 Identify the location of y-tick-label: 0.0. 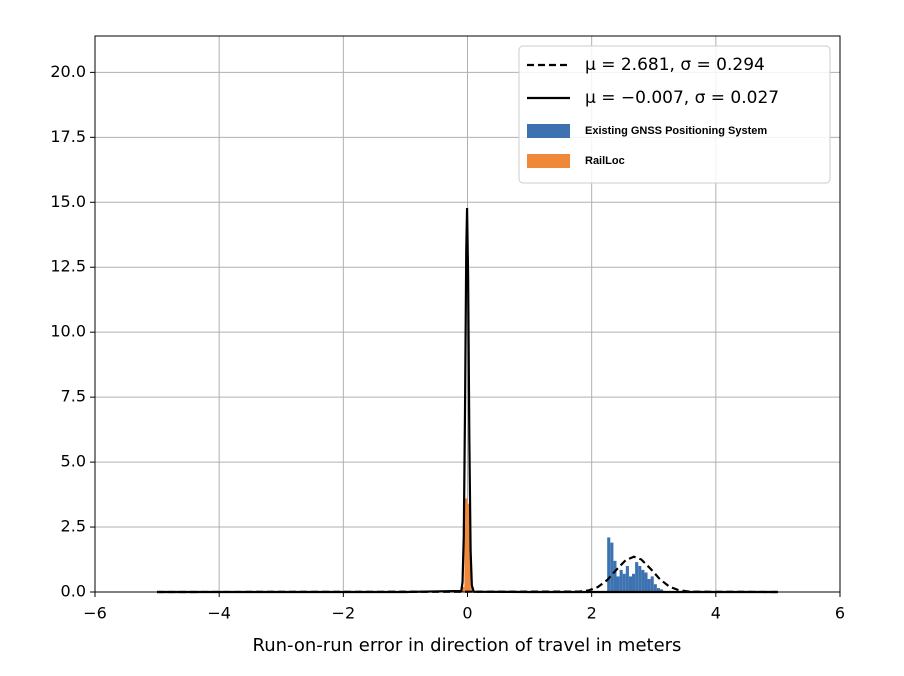
(73, 591).